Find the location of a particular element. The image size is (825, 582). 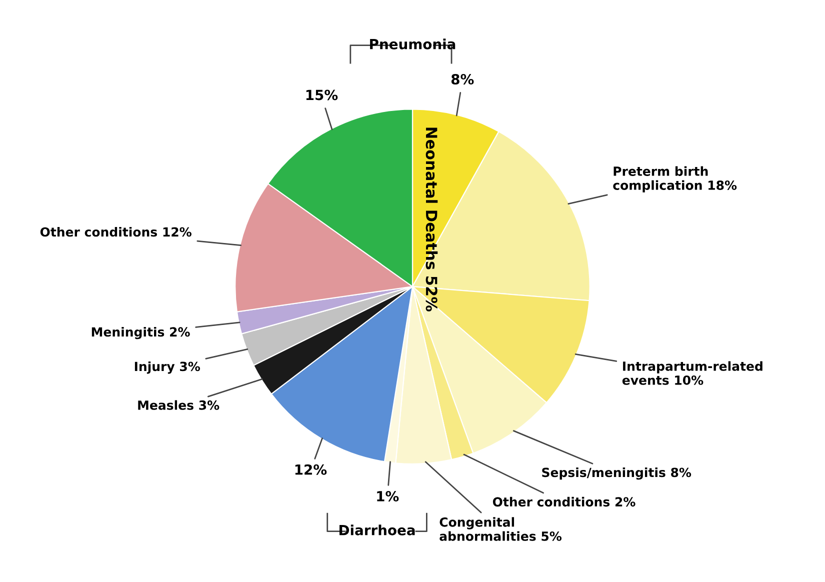

text: Neonatal Deaths 52% is located at coordinates (432, 220).